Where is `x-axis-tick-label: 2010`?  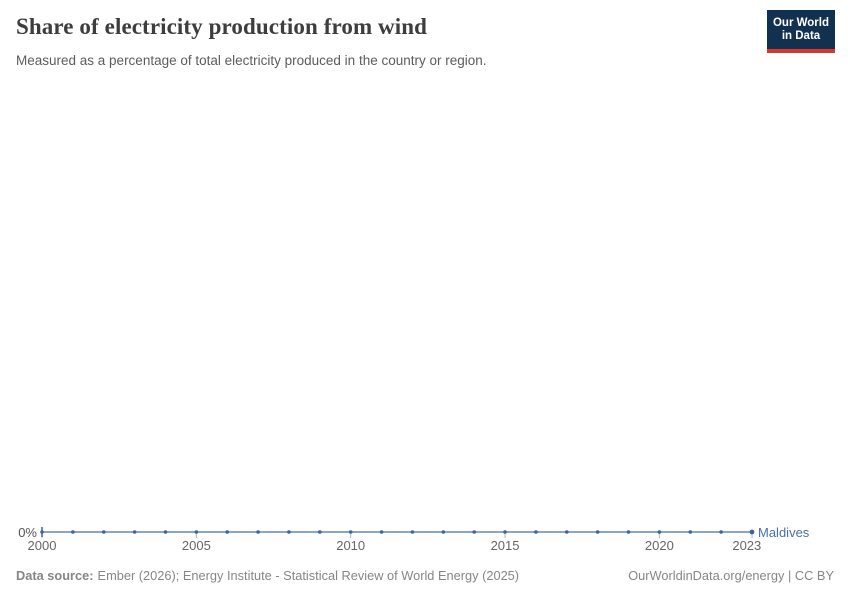
x-axis-tick-label: 2010 is located at coordinates (351, 545).